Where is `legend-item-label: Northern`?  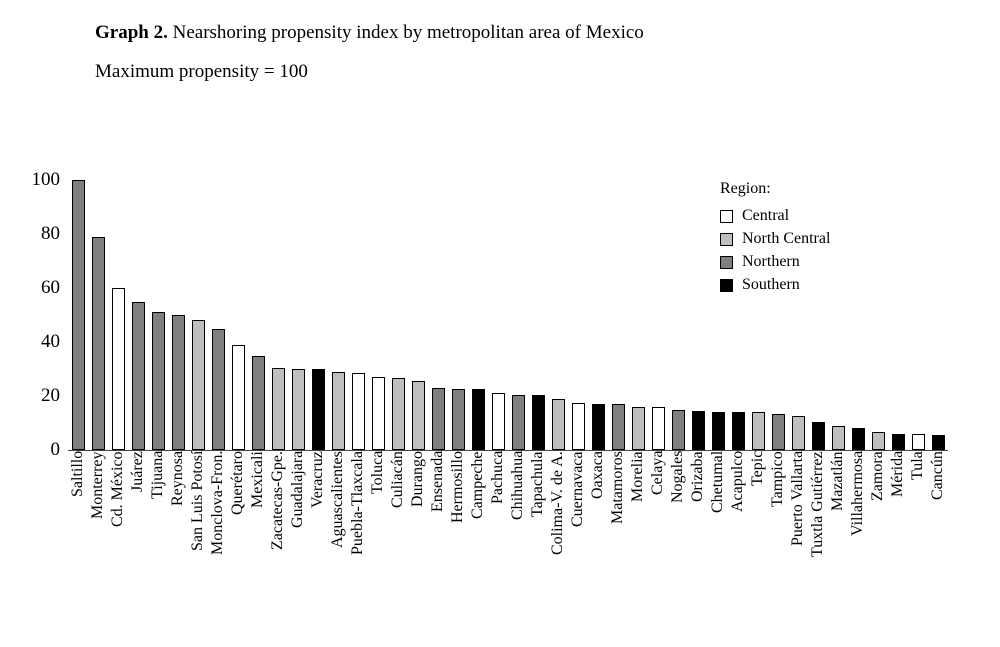
legend-item-label: Northern is located at coordinates (771, 261).